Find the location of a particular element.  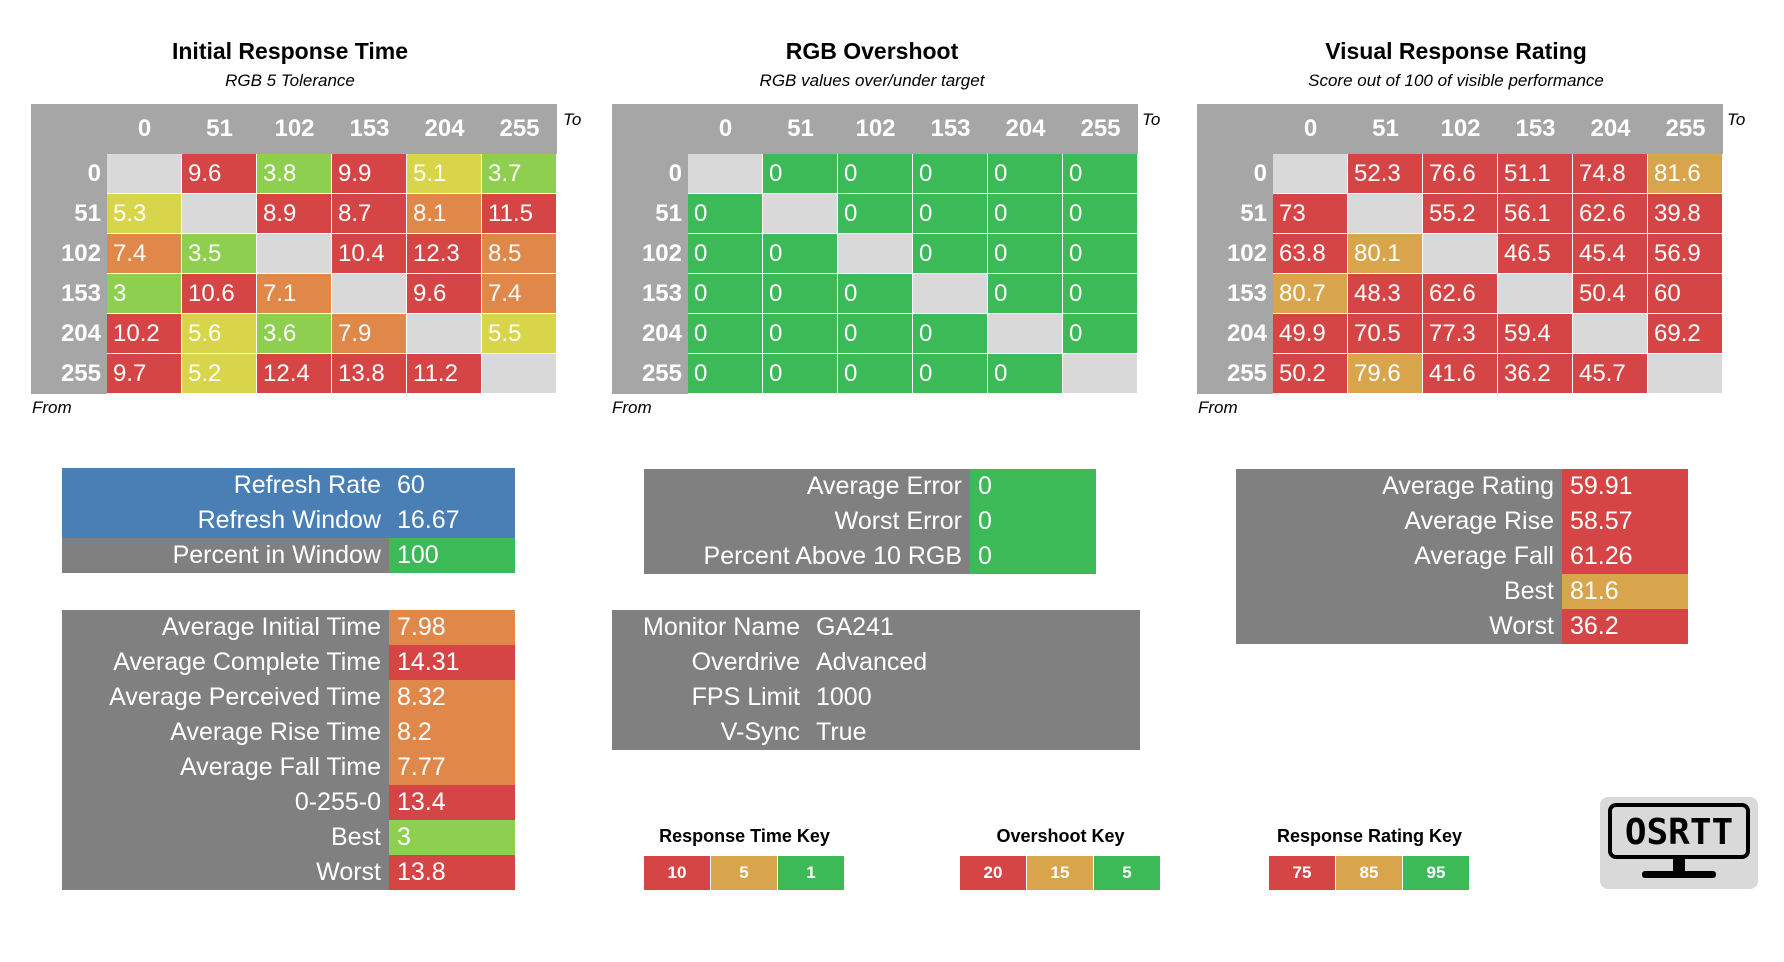

stat-row: Refresh Window 16.67 is located at coordinates (288, 520).